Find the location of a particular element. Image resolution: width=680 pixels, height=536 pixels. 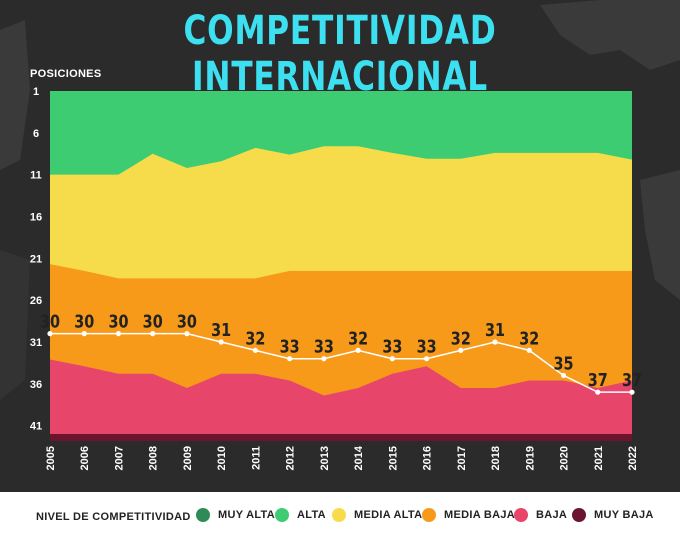

x-tick-label: 2018 is located at coordinates (496, 458).